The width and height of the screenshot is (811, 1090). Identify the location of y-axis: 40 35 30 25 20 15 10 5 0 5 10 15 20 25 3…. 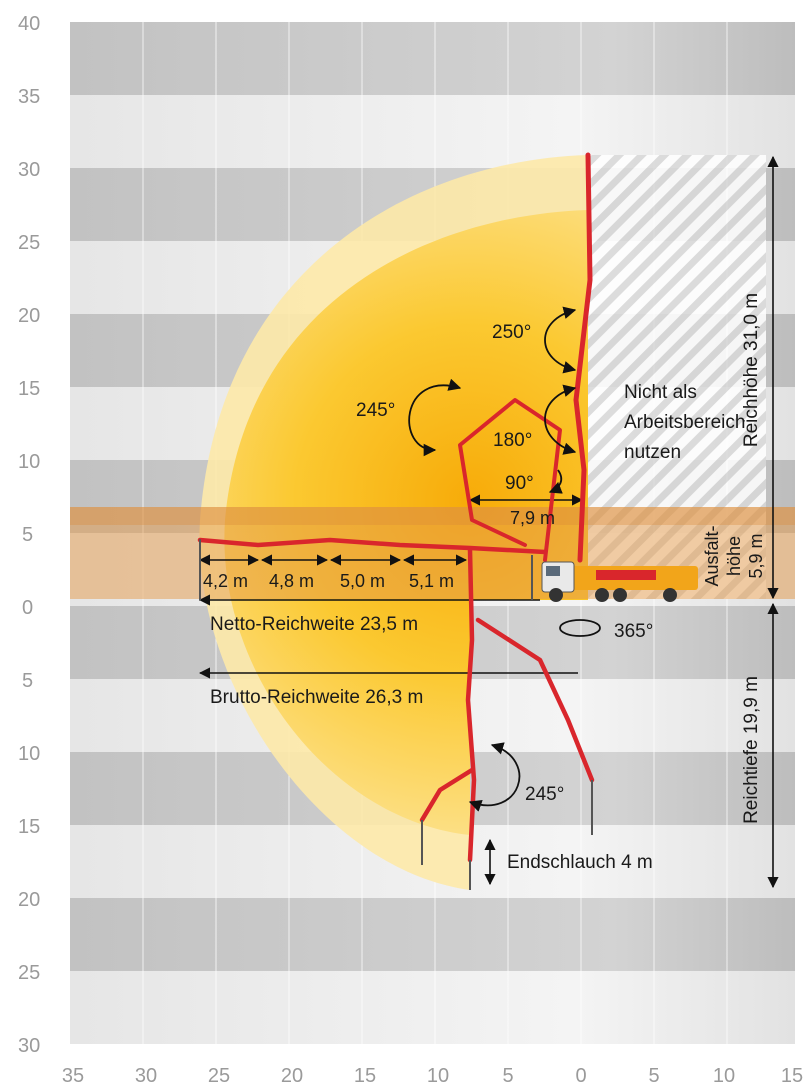
(29, 535).